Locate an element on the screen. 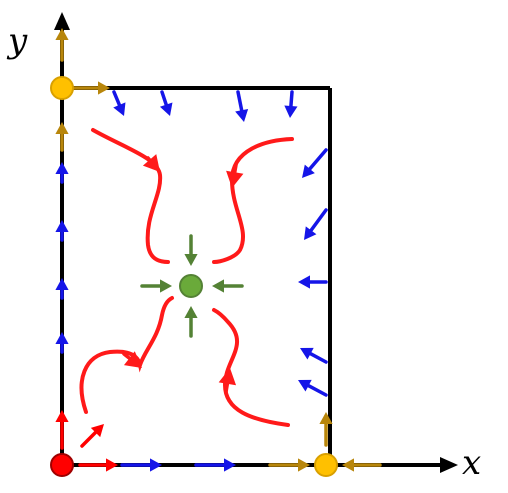  y-axis-arrowhead is located at coordinates (62, 21).